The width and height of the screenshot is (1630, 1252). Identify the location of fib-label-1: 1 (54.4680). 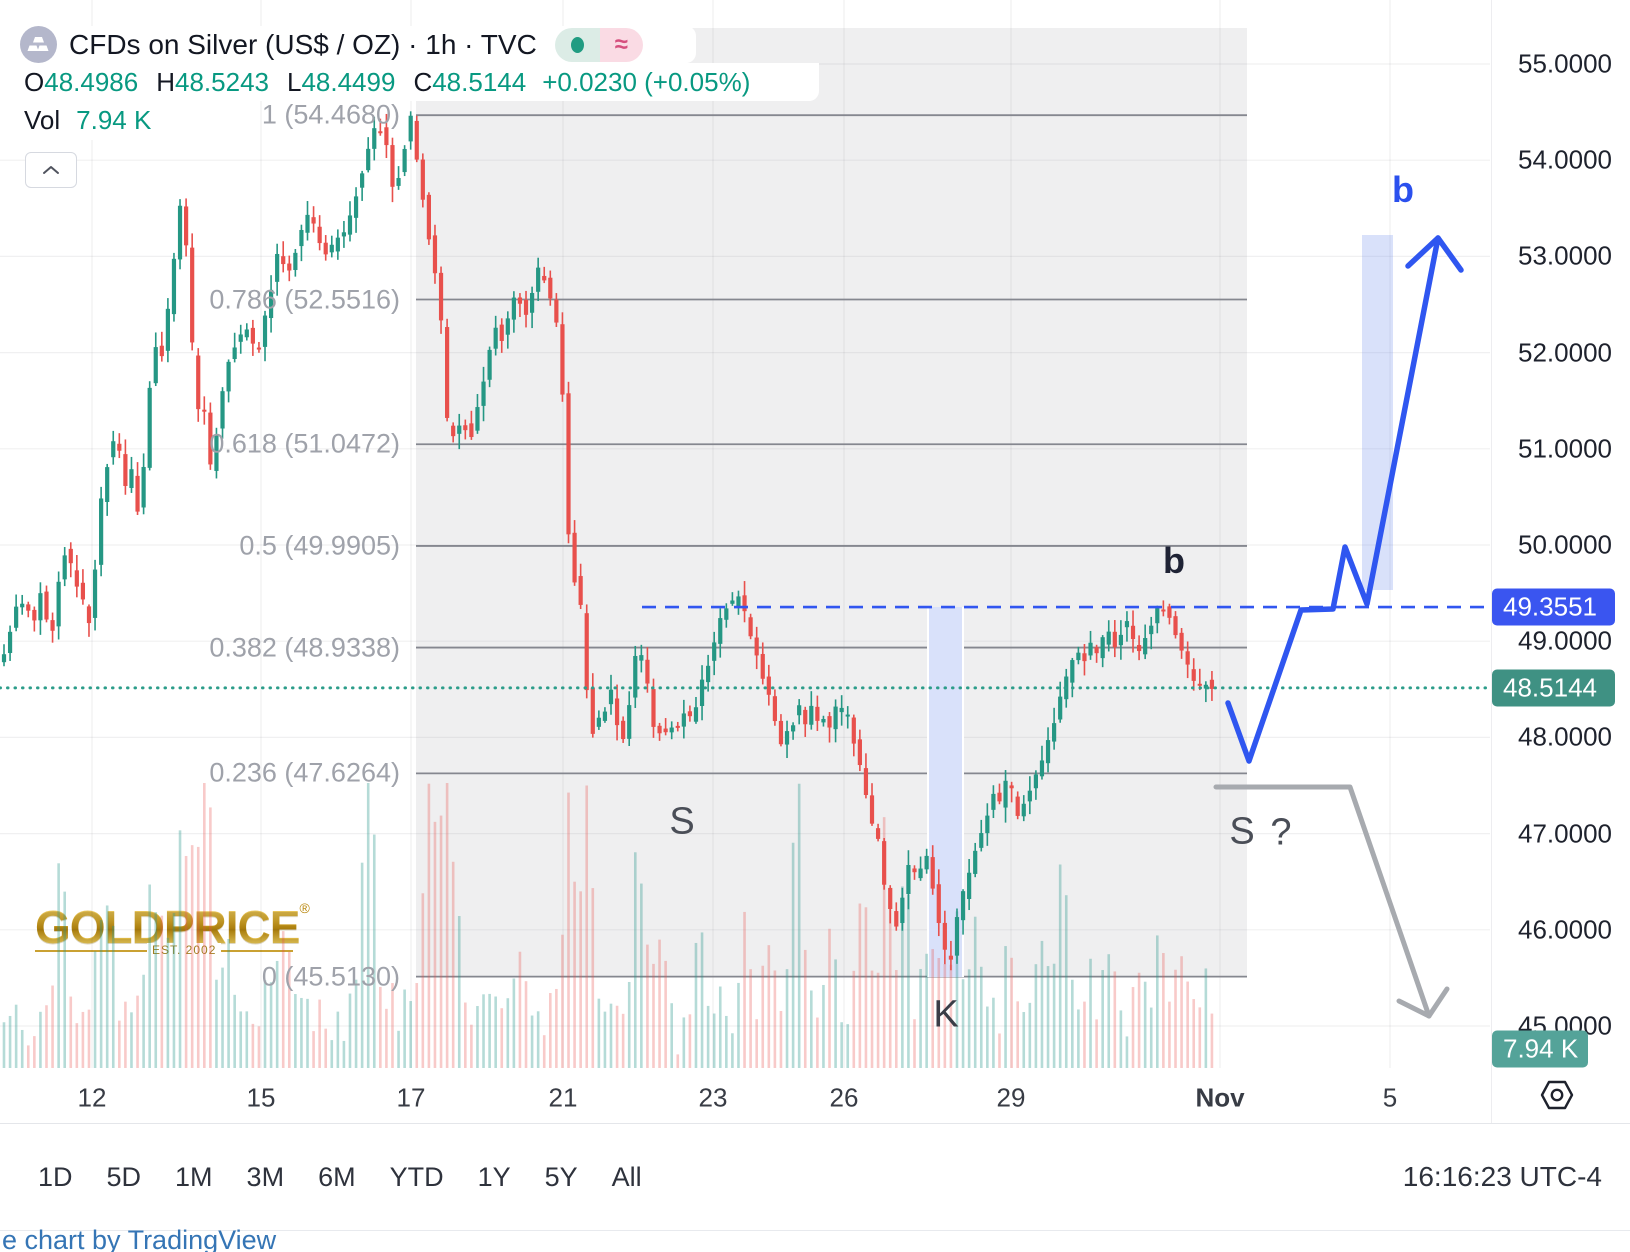
(330, 114).